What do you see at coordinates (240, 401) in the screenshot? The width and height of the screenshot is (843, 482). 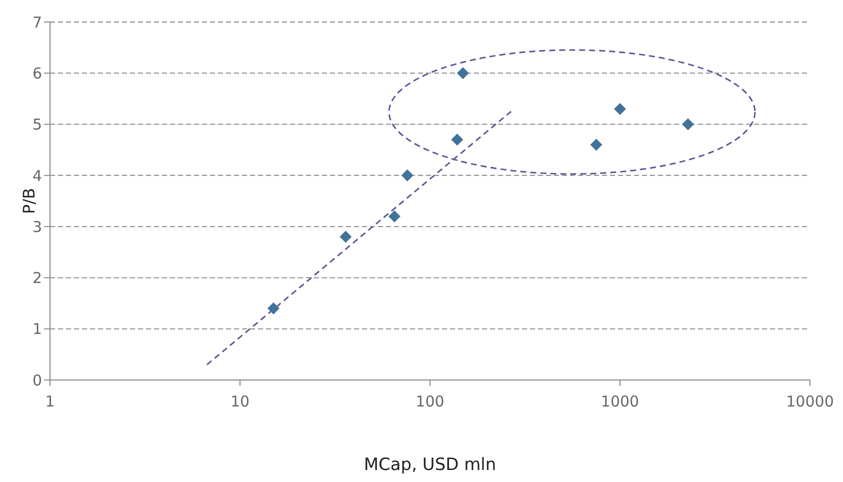 I see `x-tick-label: 10` at bounding box center [240, 401].